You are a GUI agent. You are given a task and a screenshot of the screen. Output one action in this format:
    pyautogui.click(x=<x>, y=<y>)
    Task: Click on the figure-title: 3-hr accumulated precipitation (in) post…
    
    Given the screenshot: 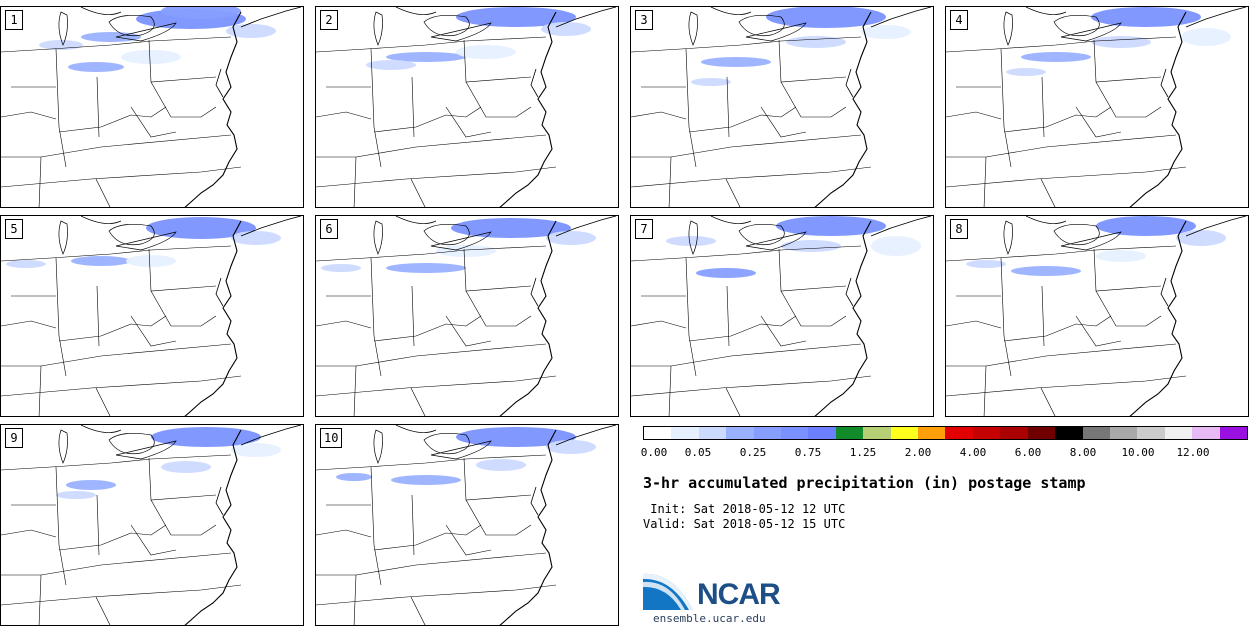 What is the action you would take?
    pyautogui.click(x=864, y=483)
    